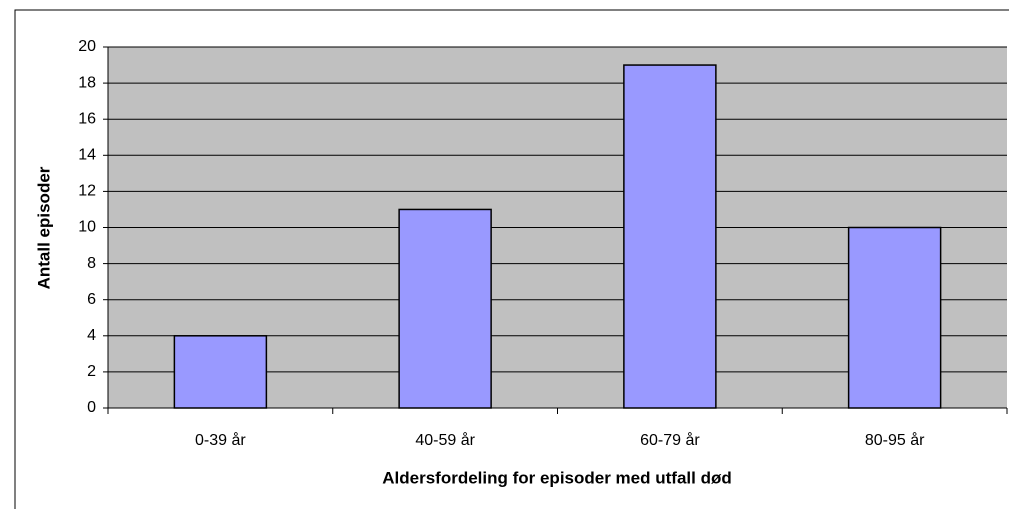 This screenshot has width=1009, height=509. What do you see at coordinates (87, 227) in the screenshot?
I see `y-tick-label: 10` at bounding box center [87, 227].